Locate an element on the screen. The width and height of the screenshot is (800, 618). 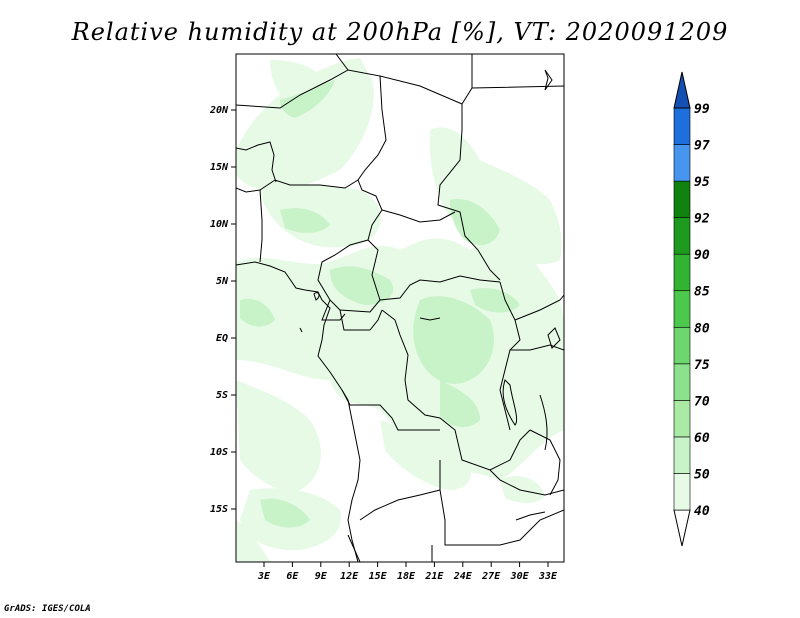
lon-tick-label: 33E is located at coordinates (548, 576).